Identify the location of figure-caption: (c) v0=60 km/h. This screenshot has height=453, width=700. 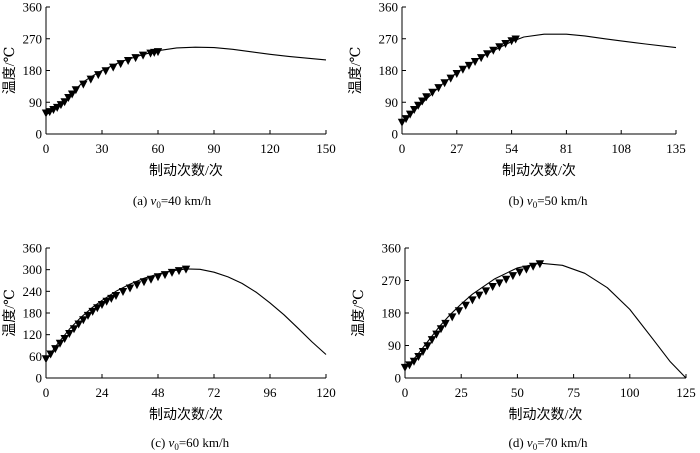
(190, 443).